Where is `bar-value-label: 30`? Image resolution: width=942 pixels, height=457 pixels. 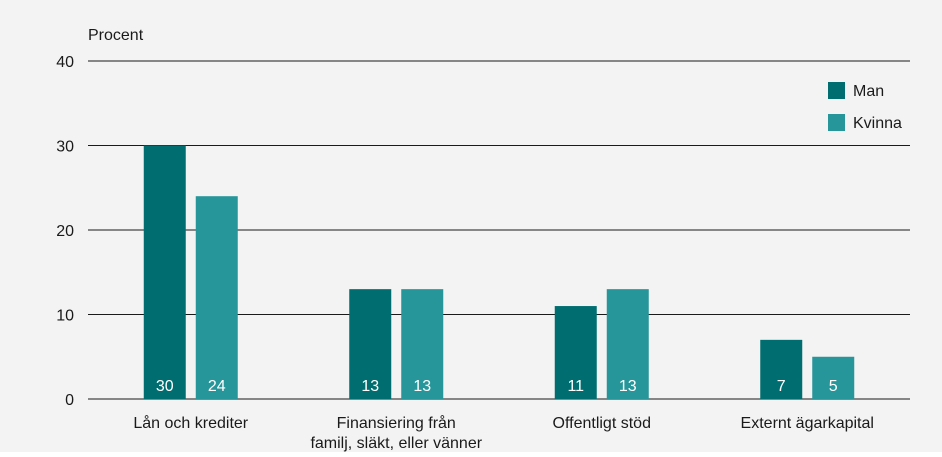 bar-value-label: 30 is located at coordinates (165, 386).